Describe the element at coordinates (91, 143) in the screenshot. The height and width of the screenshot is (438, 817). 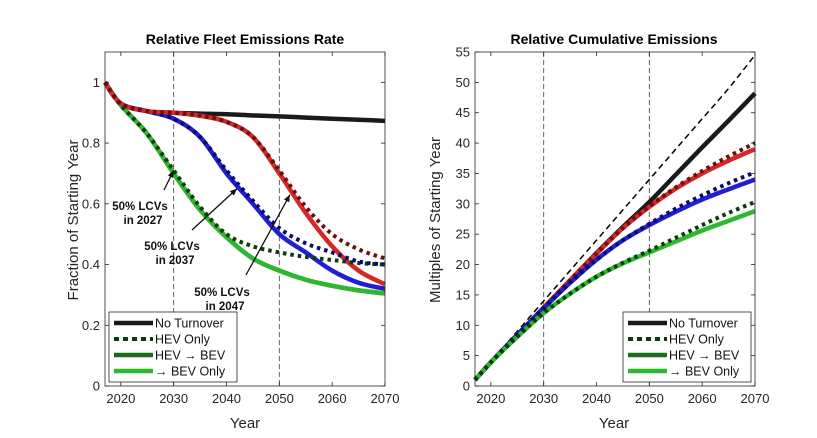
I see `y-tick-label: 0.8` at that location.